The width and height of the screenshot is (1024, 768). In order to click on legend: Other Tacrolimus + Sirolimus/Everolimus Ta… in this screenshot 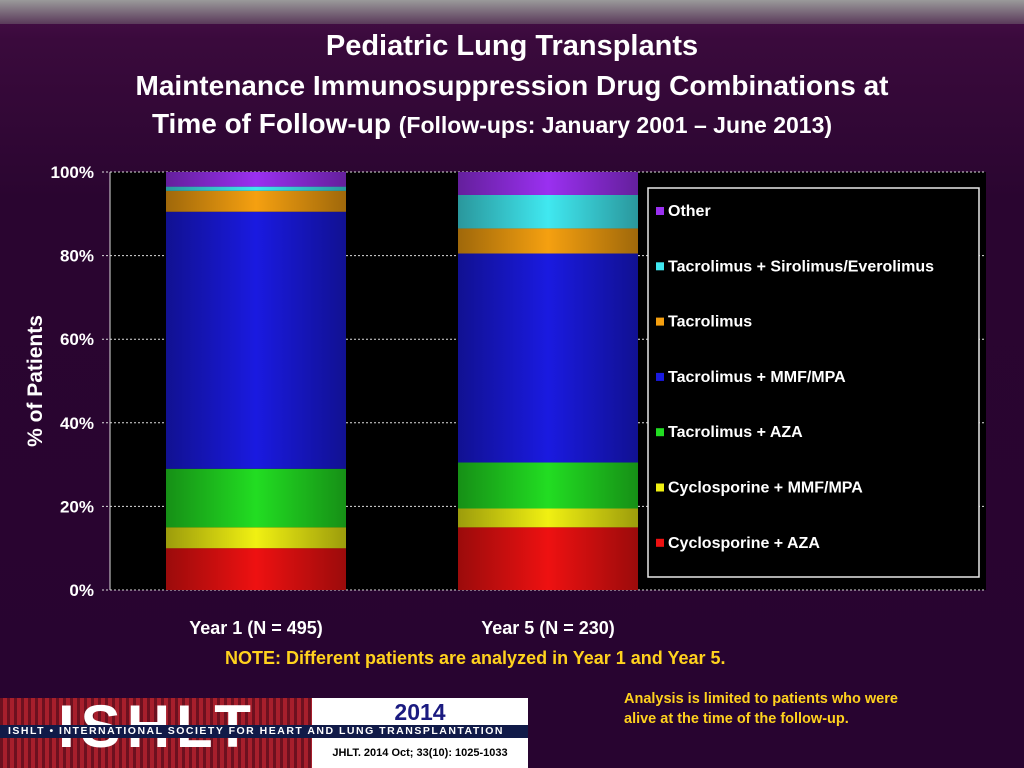, I will do `click(795, 377)`.